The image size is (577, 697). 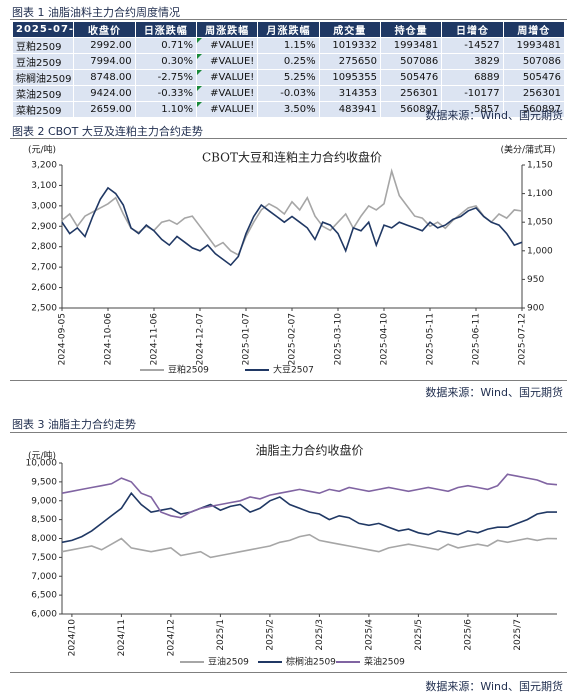 I want to click on x-tick-label: 2025-07-12, so click(x=523, y=339).